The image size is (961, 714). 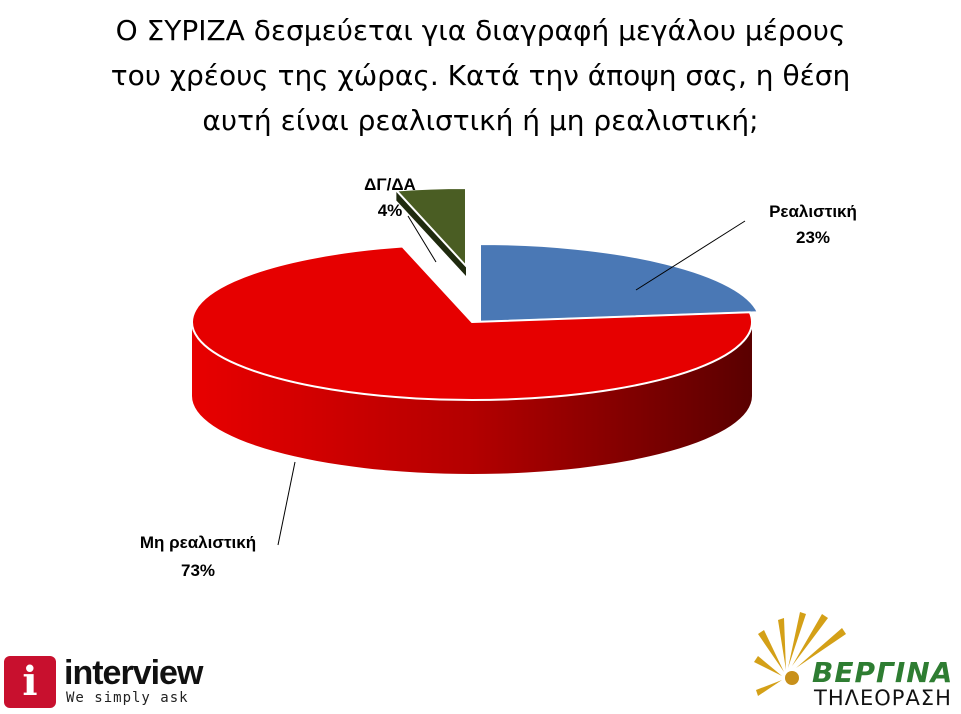 I want to click on label-unrealistic-name: Μη ρεαλιστική, so click(x=198, y=542).